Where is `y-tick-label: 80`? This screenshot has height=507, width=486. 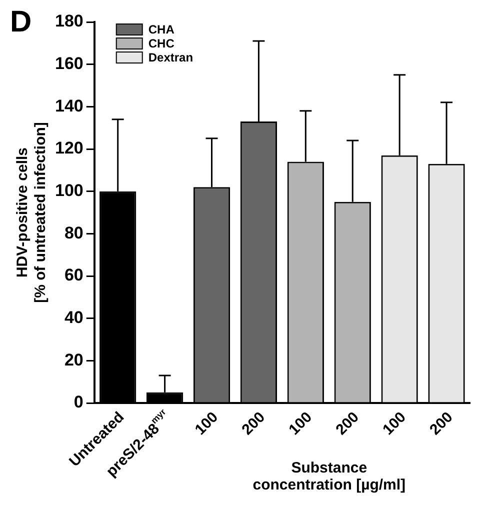 y-tick-label: 80 is located at coordinates (74, 232).